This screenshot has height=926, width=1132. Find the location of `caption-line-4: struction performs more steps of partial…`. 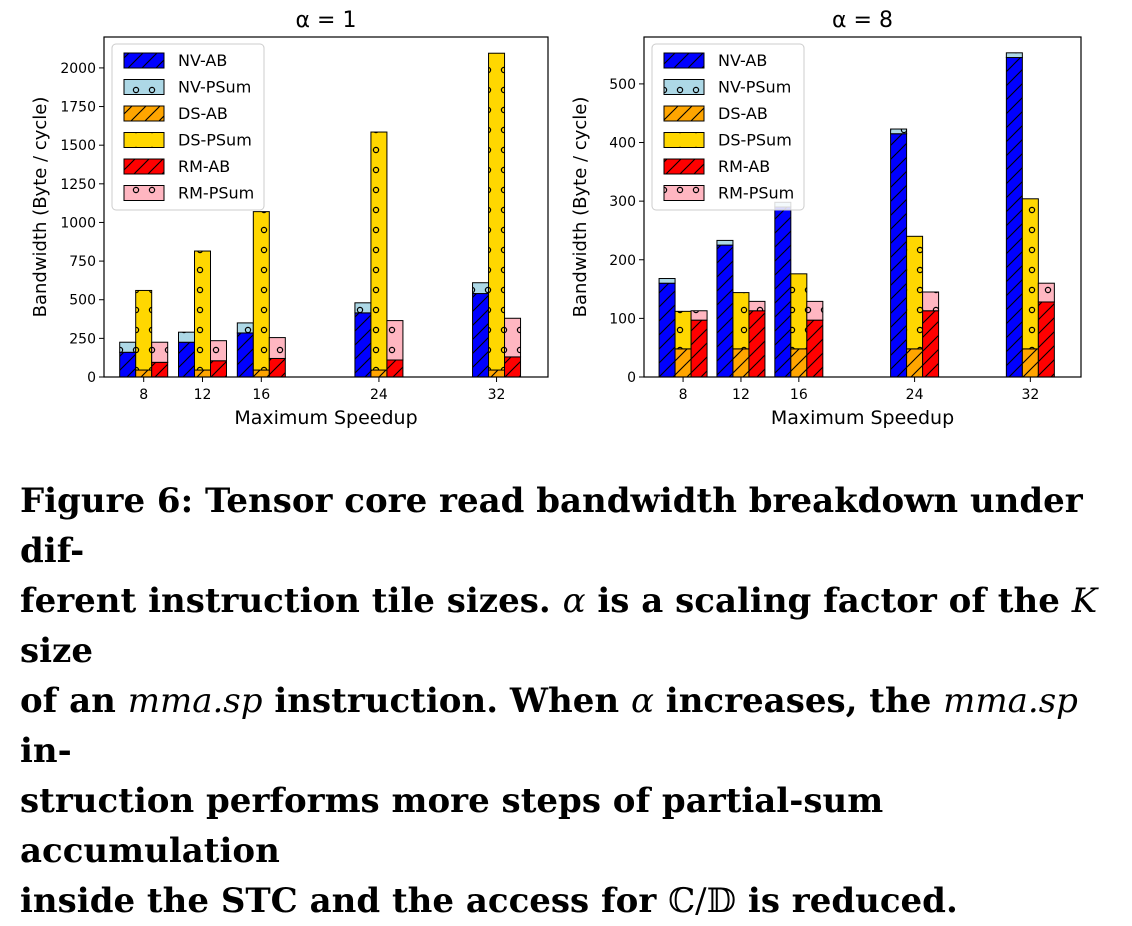

caption-line-4: struction performs more steps of partial… is located at coordinates (452, 826).